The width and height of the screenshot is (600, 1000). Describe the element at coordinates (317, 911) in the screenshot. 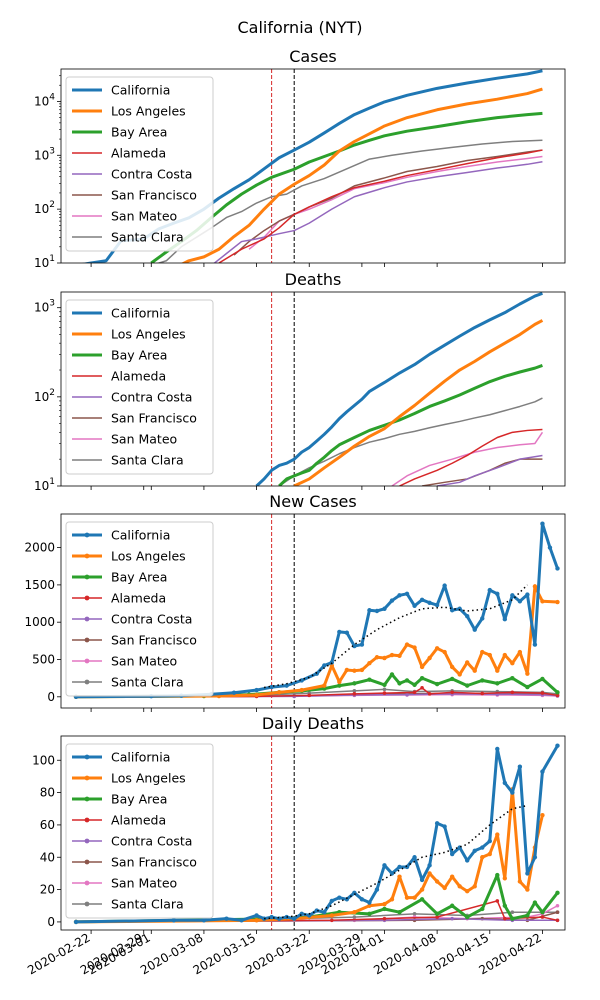

I see `series-line-alameda` at that location.